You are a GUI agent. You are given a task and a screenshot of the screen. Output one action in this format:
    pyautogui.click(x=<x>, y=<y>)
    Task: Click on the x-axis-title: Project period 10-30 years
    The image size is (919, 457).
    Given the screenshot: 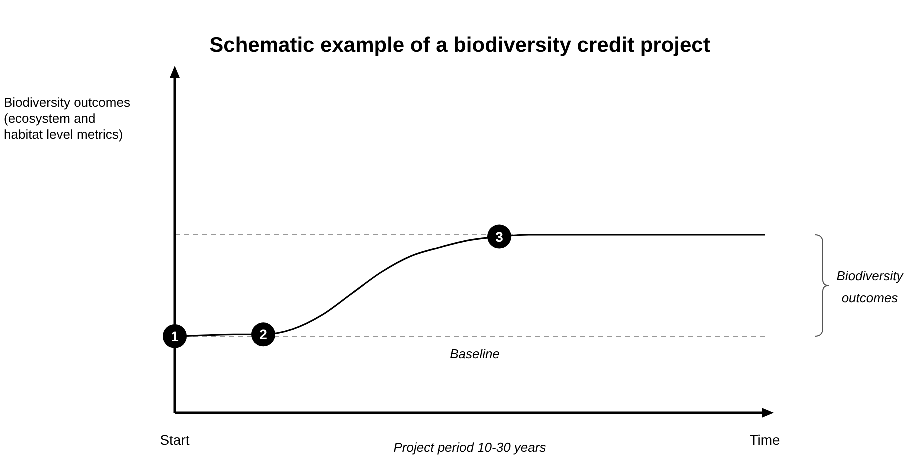 What is the action you would take?
    pyautogui.click(x=470, y=447)
    